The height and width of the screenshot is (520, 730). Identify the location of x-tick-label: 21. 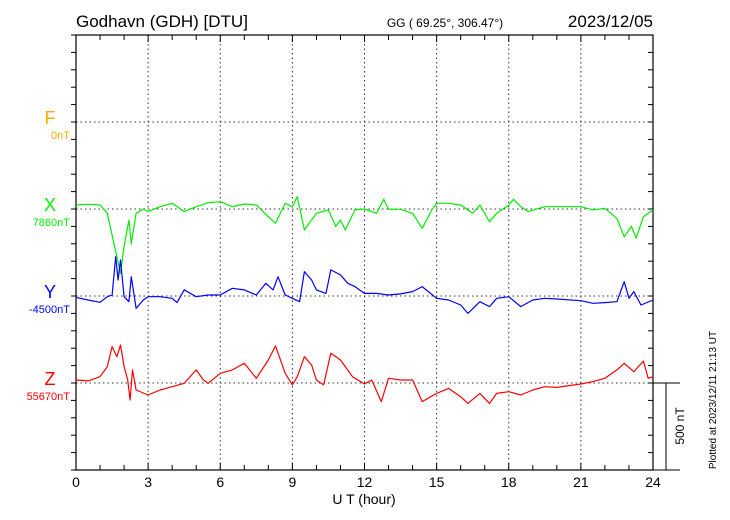
(581, 482).